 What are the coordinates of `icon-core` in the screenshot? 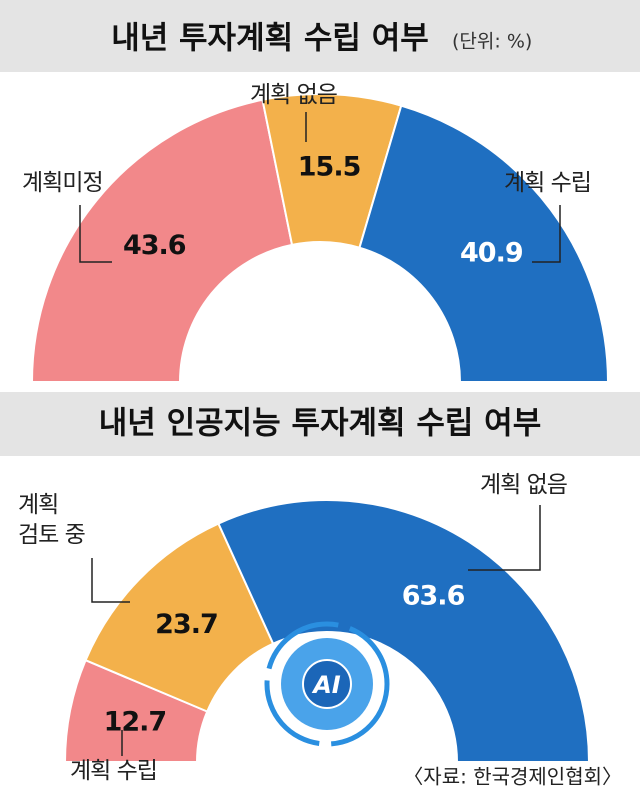 It's located at (327, 684).